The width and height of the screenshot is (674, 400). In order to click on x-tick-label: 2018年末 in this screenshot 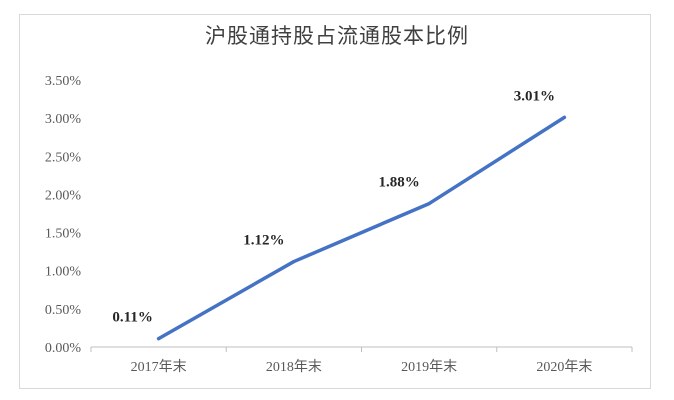, I will do `click(294, 367)`.